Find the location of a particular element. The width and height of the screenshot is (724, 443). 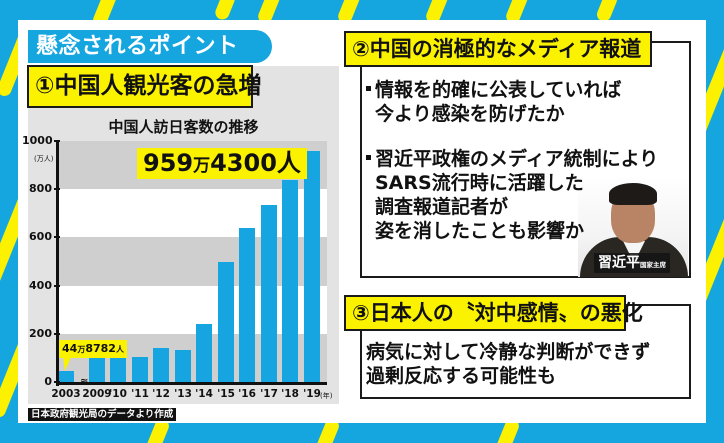

bullet-line: 情報を的確に公表していれば is located at coordinates (498, 90).